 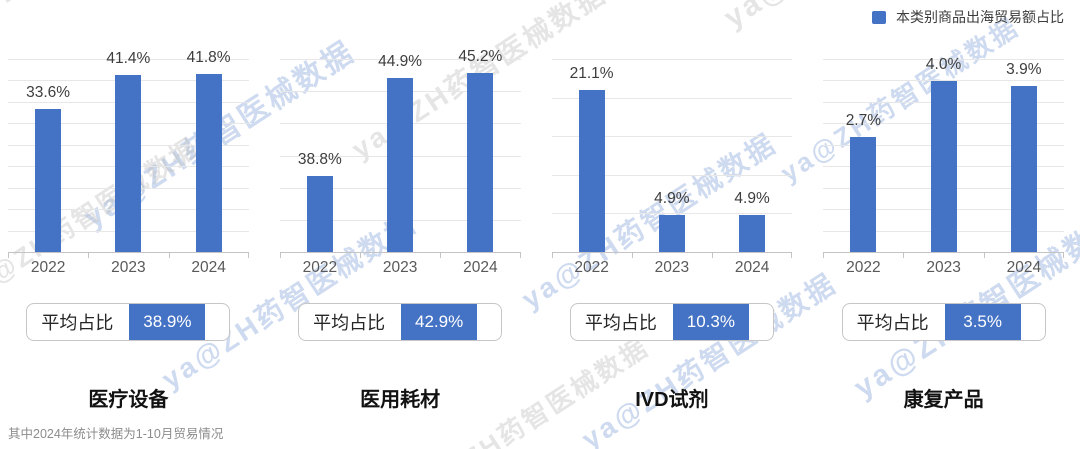 What do you see at coordinates (943, 154) in the screenshot?
I see `bar-slot: 4.0%` at bounding box center [943, 154].